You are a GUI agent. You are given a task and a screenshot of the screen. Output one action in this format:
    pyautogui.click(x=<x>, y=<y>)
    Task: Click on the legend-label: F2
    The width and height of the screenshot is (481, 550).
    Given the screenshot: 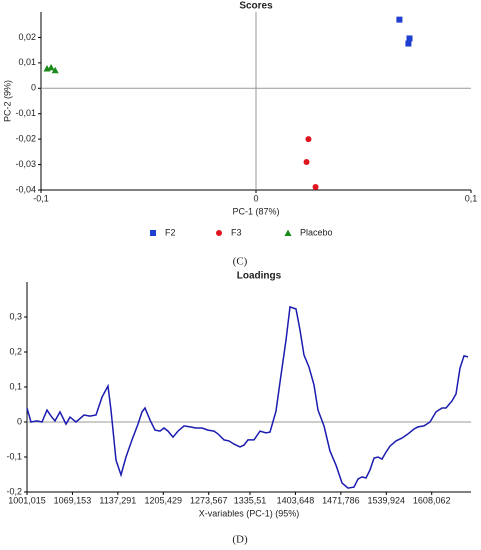 What is the action you would take?
    pyautogui.click(x=170, y=232)
    